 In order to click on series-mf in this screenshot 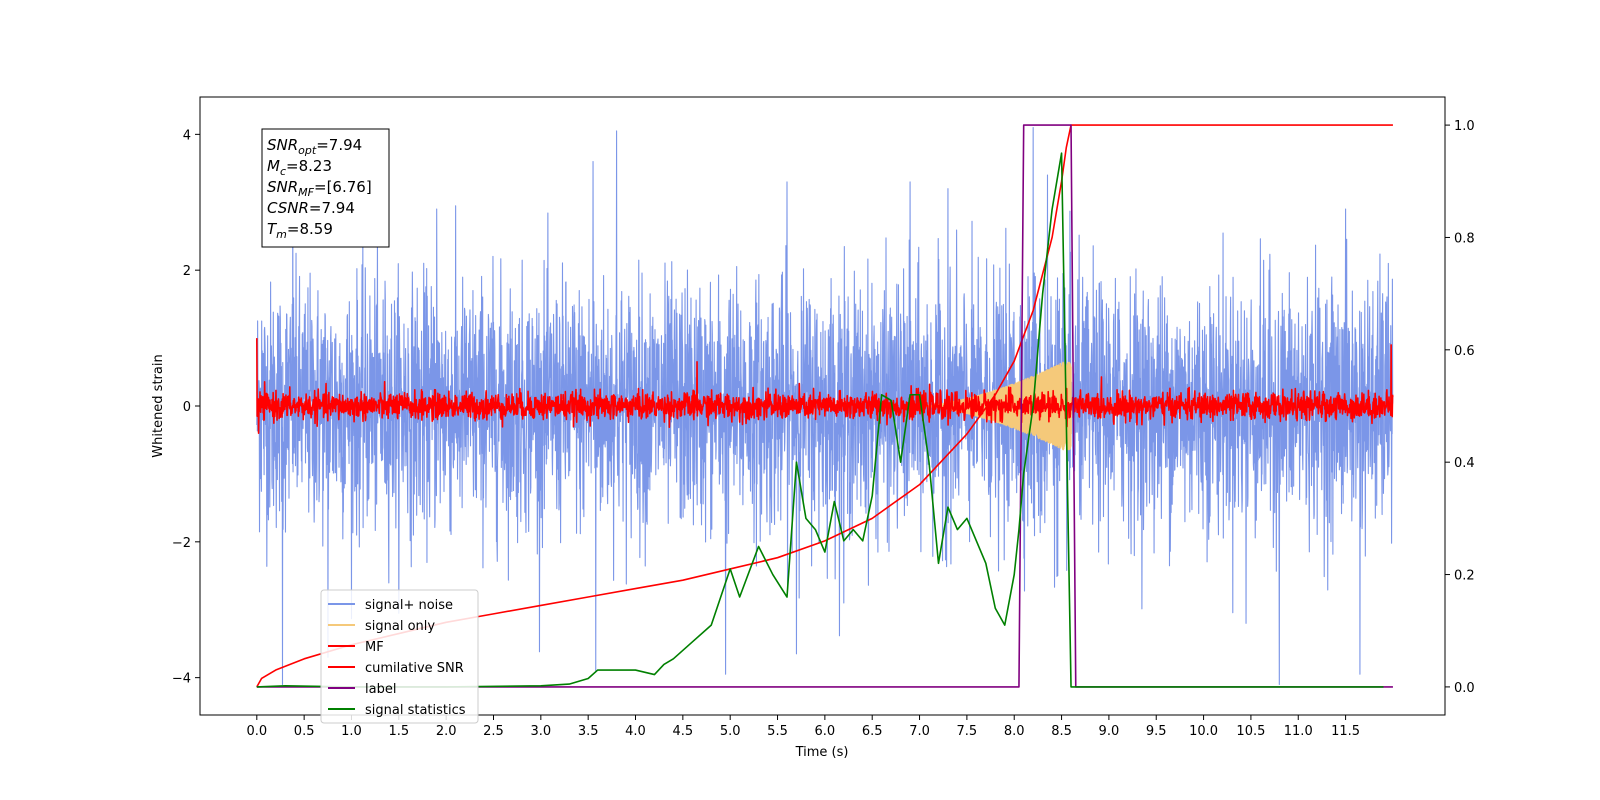, I will do `click(825, 386)`.